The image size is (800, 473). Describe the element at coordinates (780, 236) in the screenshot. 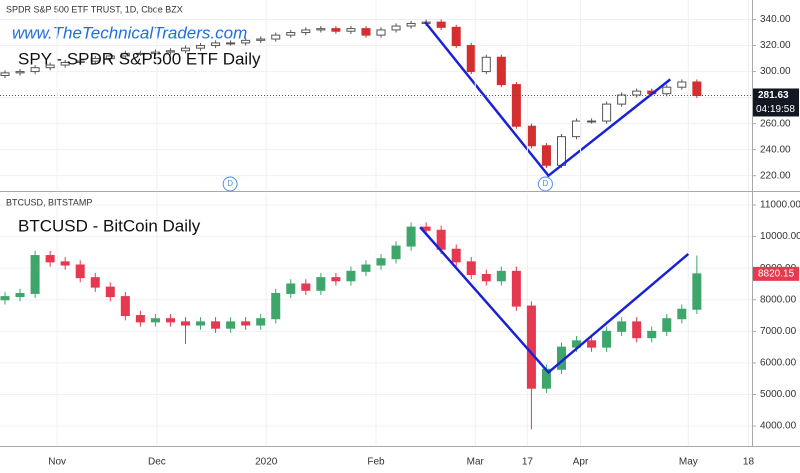

I see `y-tick-label: 10000.00` at that location.